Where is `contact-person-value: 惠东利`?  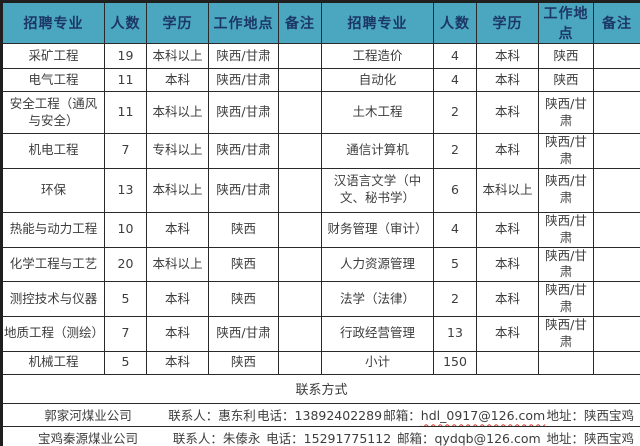 contact-person-value: 惠东利 is located at coordinates (237, 416).